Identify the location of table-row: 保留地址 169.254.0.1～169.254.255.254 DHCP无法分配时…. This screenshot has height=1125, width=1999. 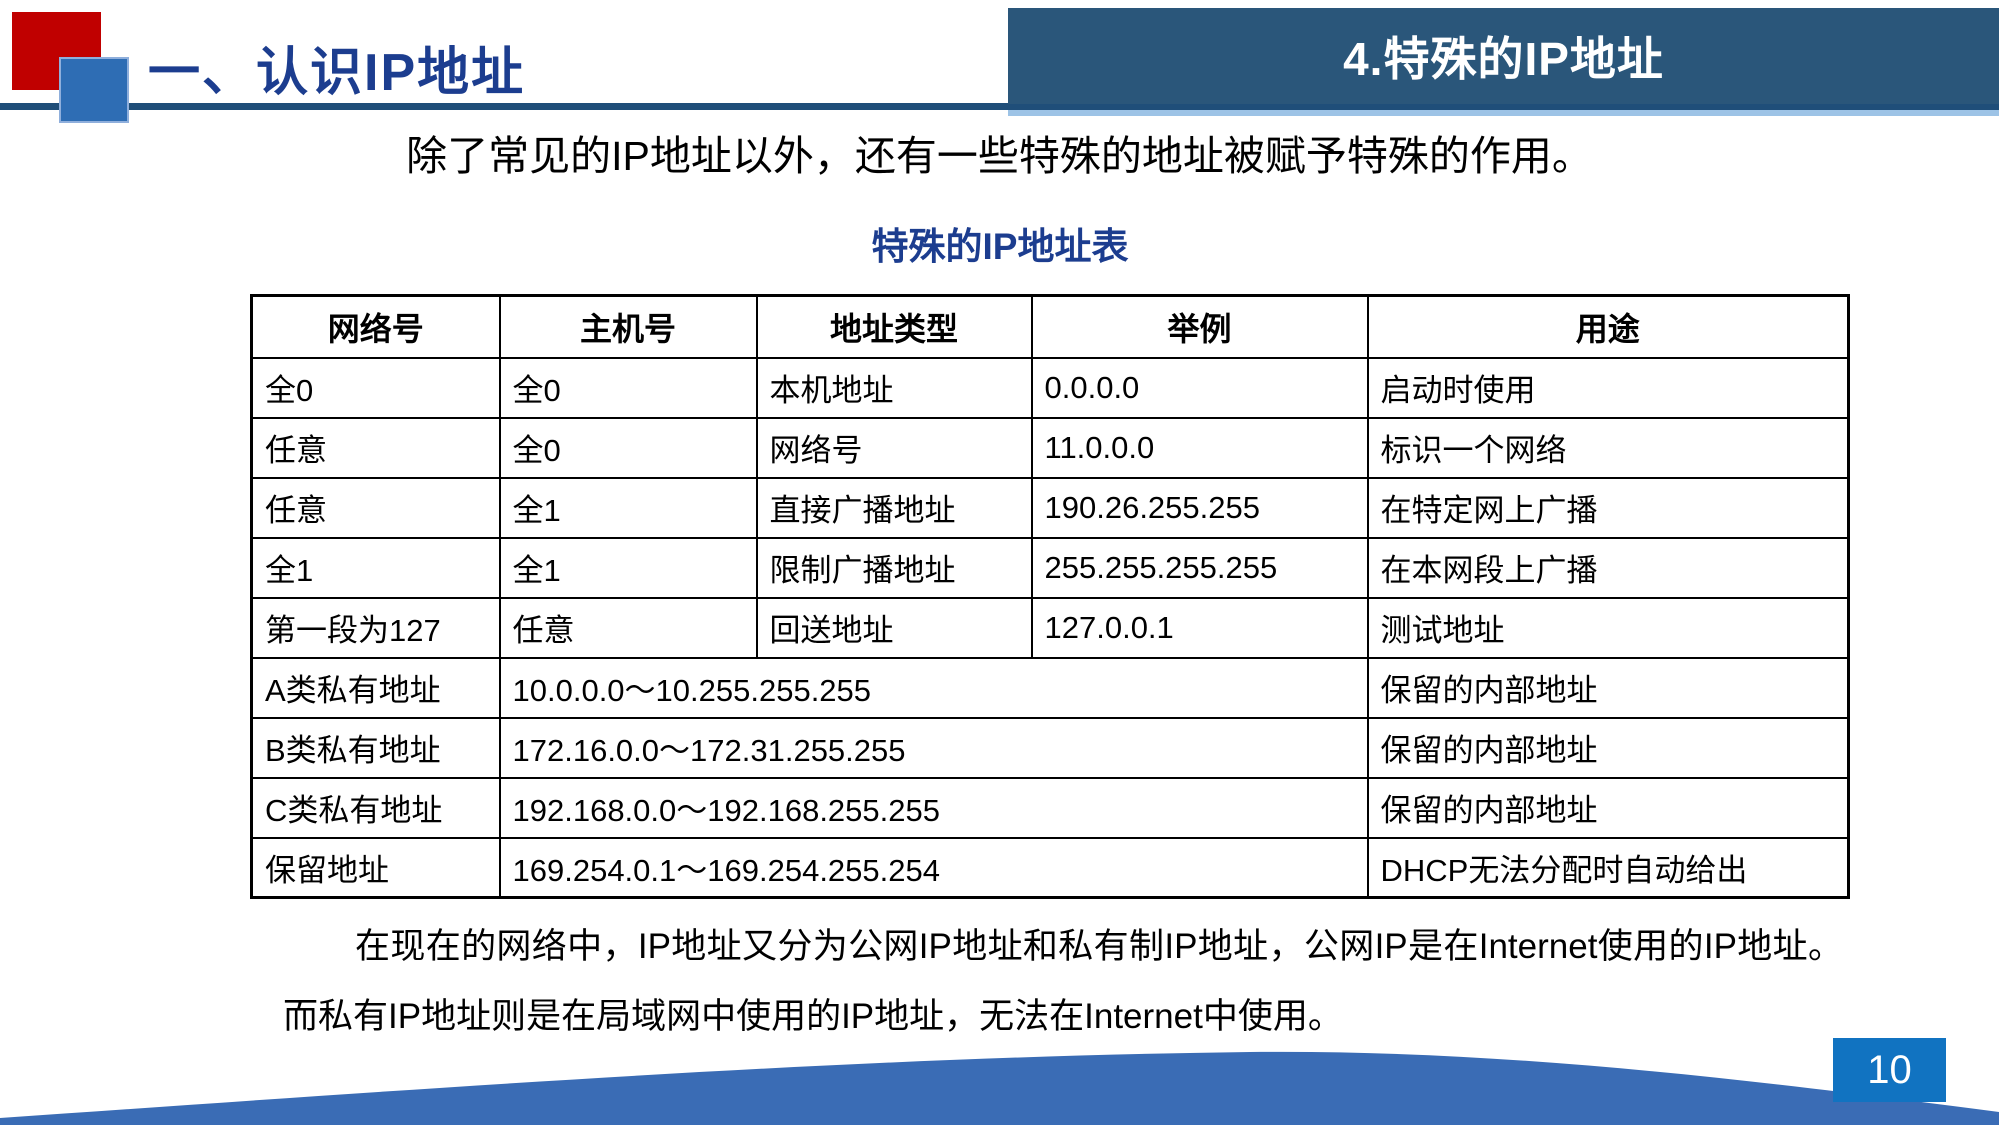
(1050, 867).